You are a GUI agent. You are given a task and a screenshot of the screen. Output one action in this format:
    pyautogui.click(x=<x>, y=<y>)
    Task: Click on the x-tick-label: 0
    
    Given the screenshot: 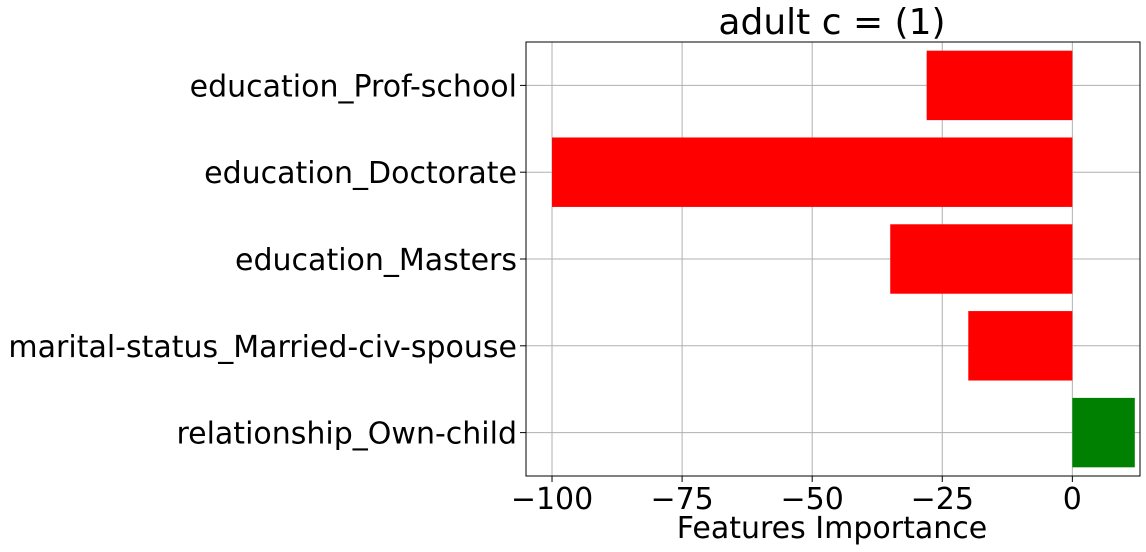 What is the action you would take?
    pyautogui.click(x=1072, y=499)
    